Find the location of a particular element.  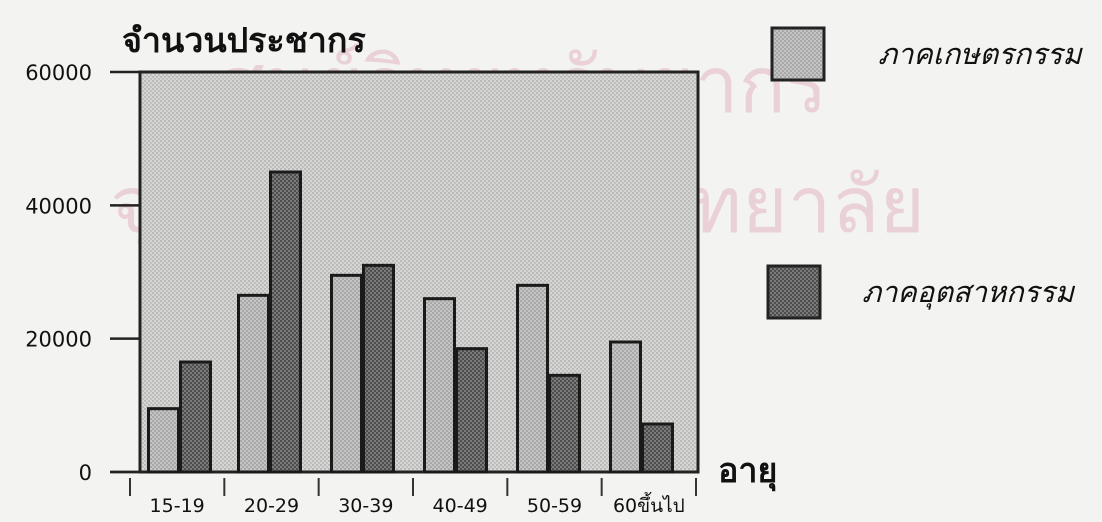

y-tick-label: 20000 is located at coordinates (58, 340).